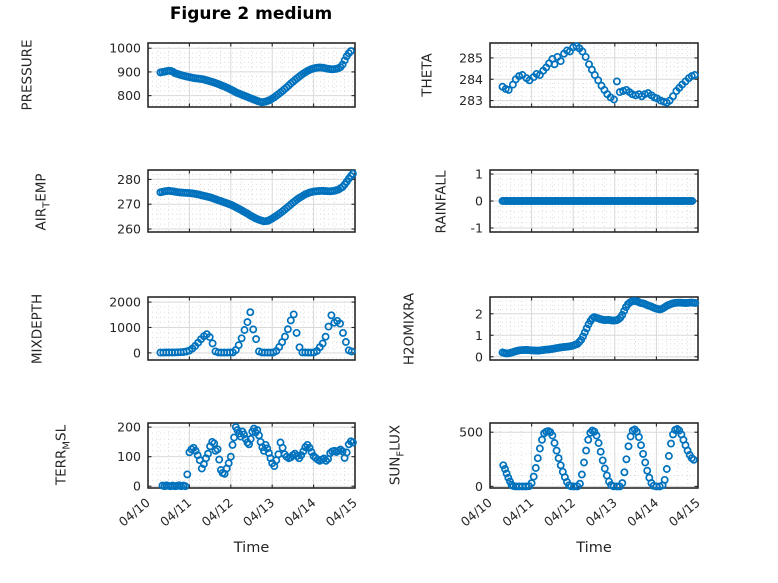 The height and width of the screenshot is (583, 778). I want to click on subplot-theta: THETA 283 284 285, so click(525, 79).